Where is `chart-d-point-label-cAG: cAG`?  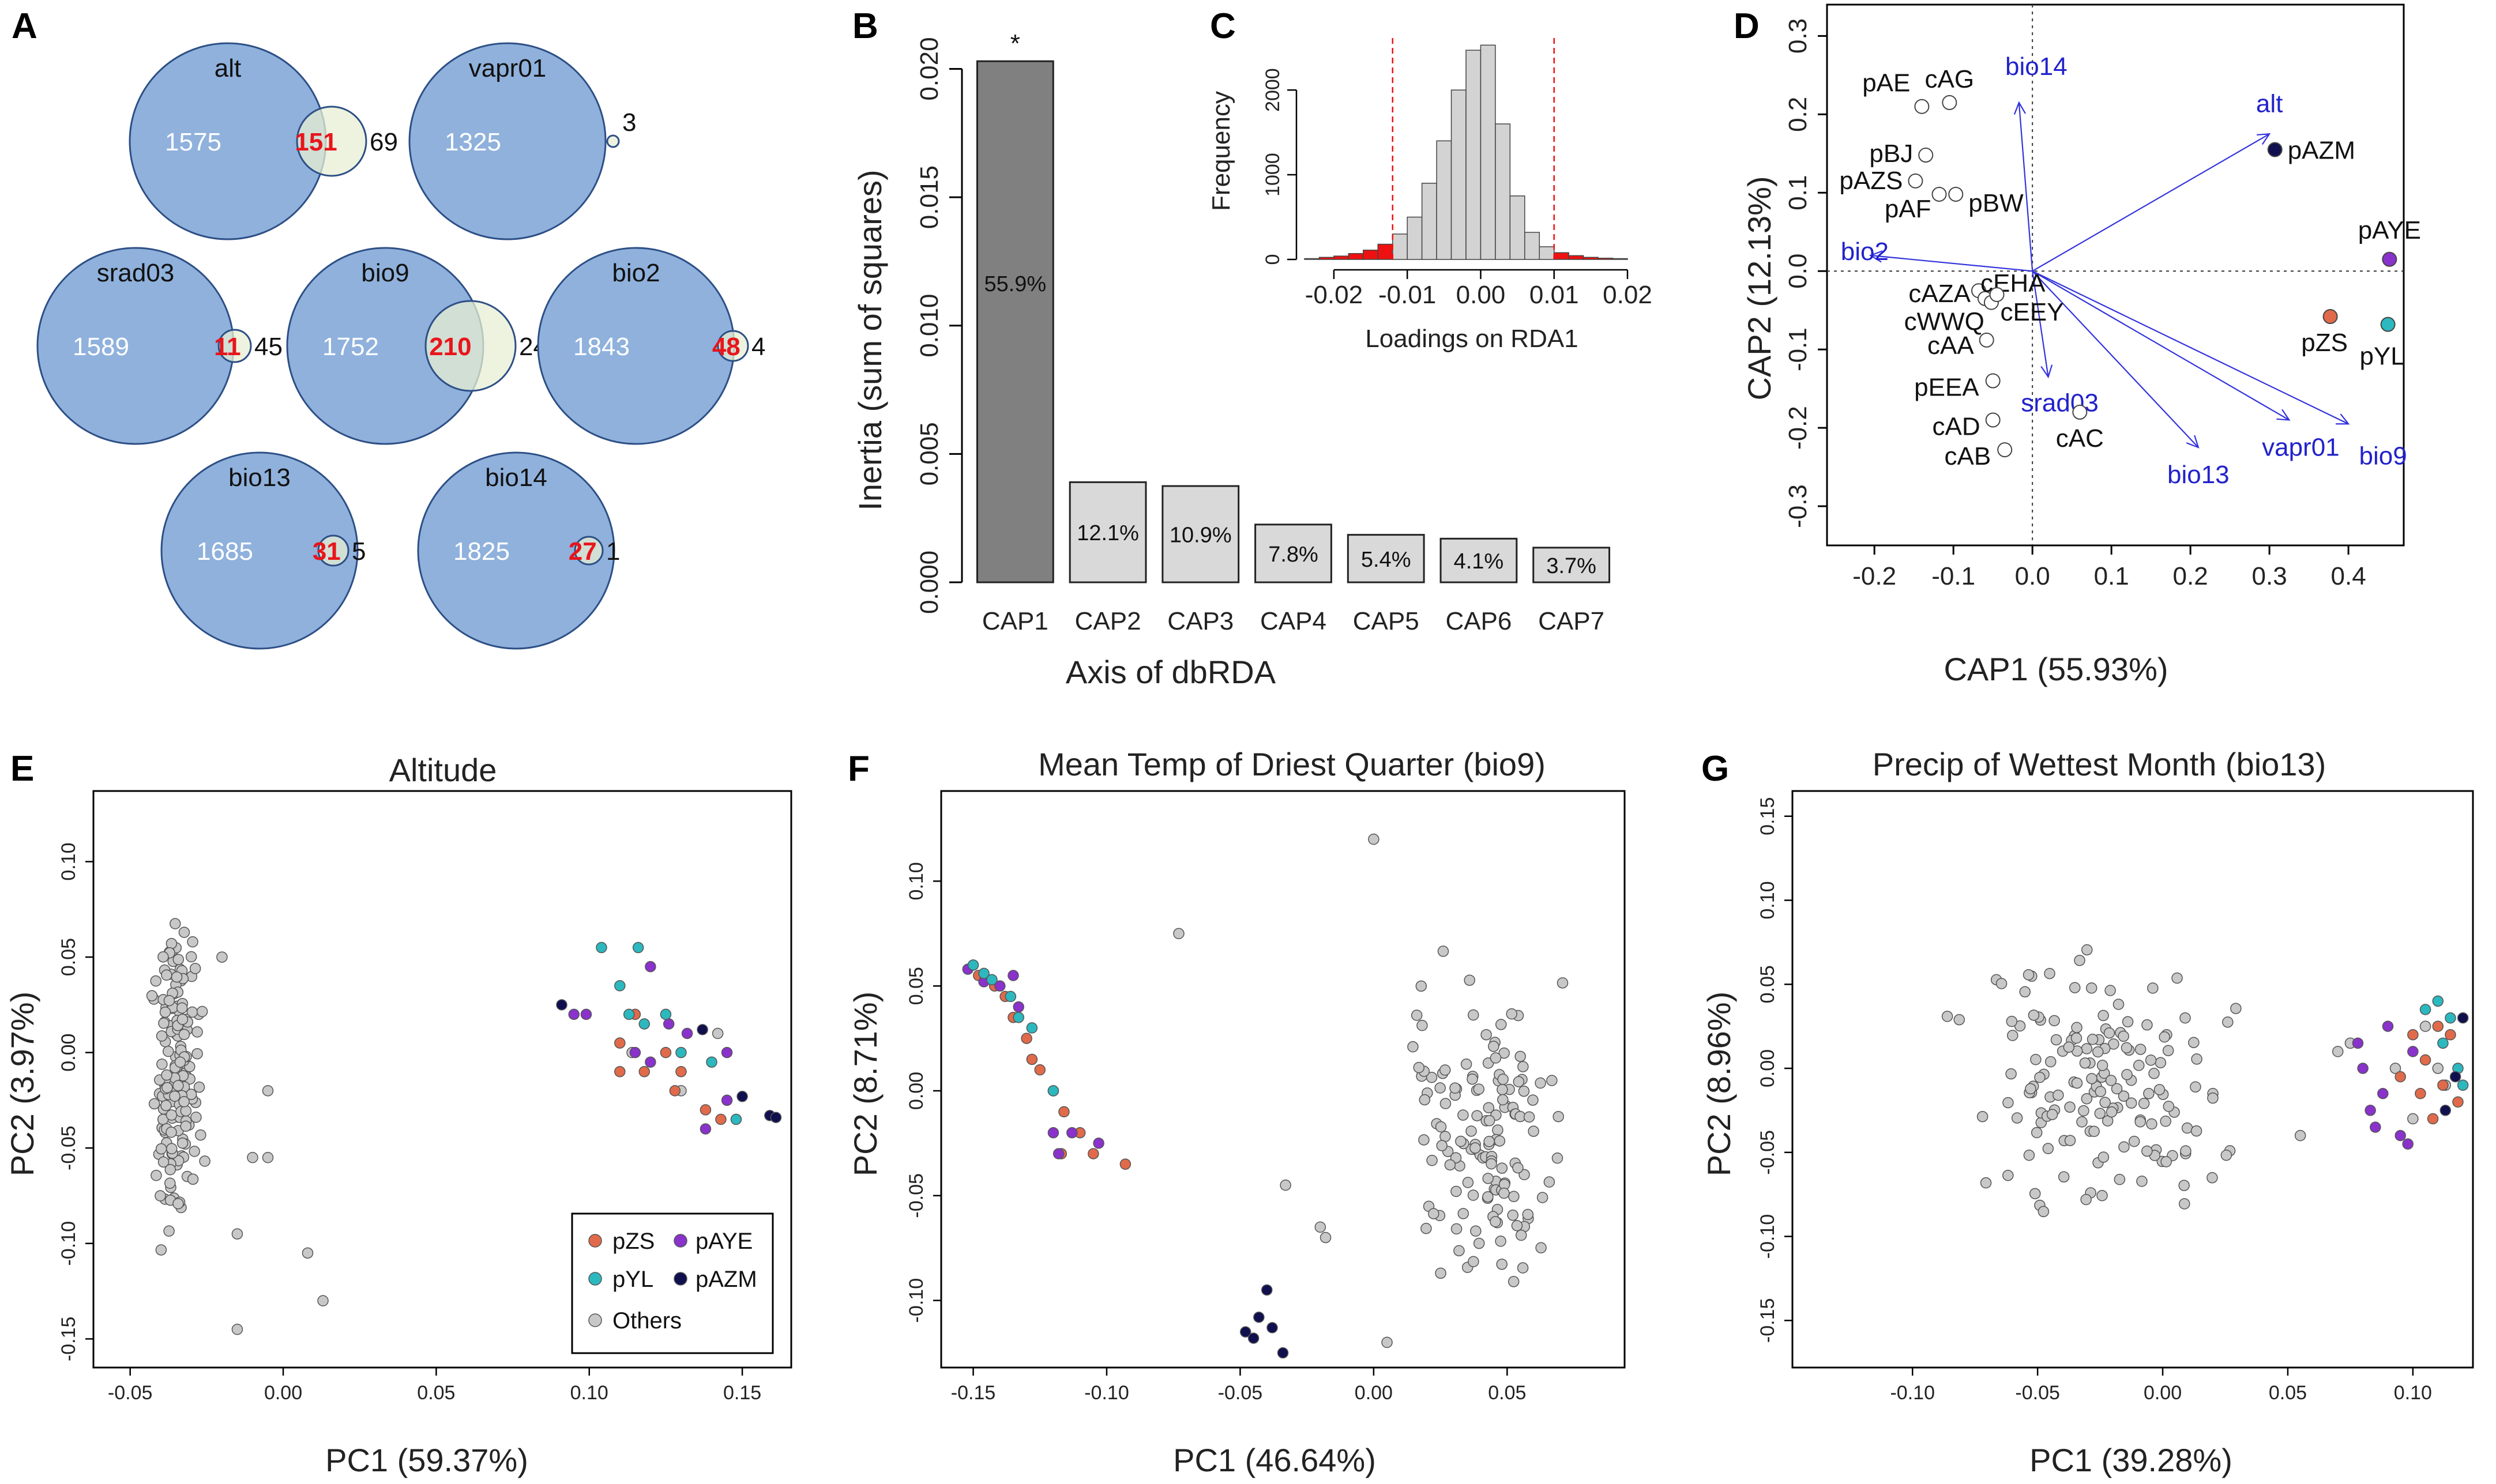
chart-d-point-label-cAG: cAG is located at coordinates (1950, 79).